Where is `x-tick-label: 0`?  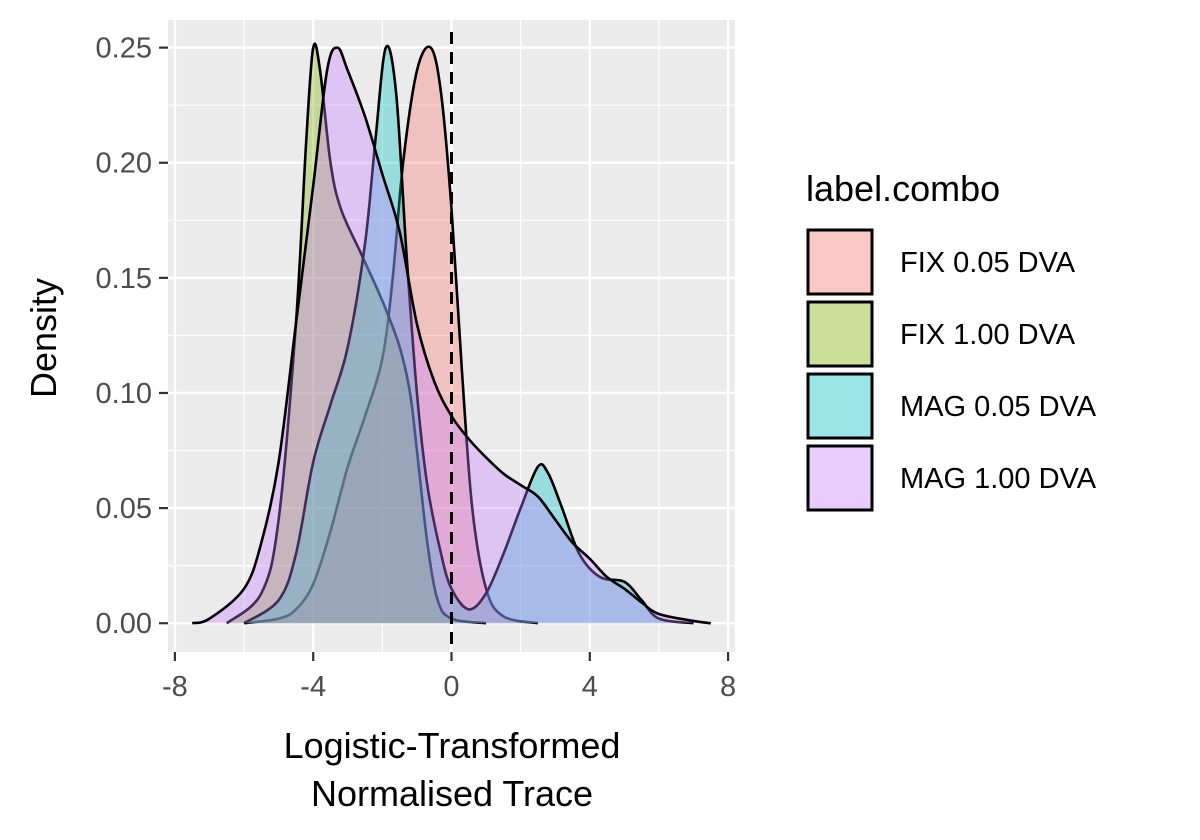
x-tick-label: 0 is located at coordinates (451, 687).